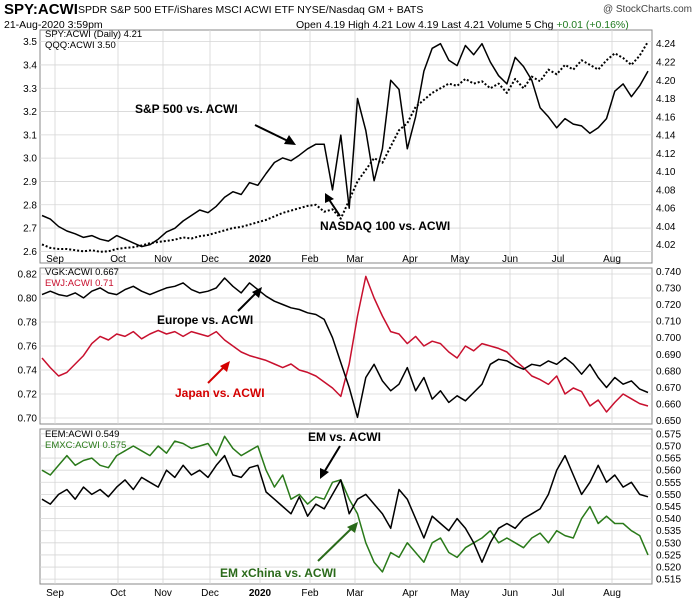 The image size is (700, 600). I want to click on left-tick-label-top: 3.2, so click(30, 112).